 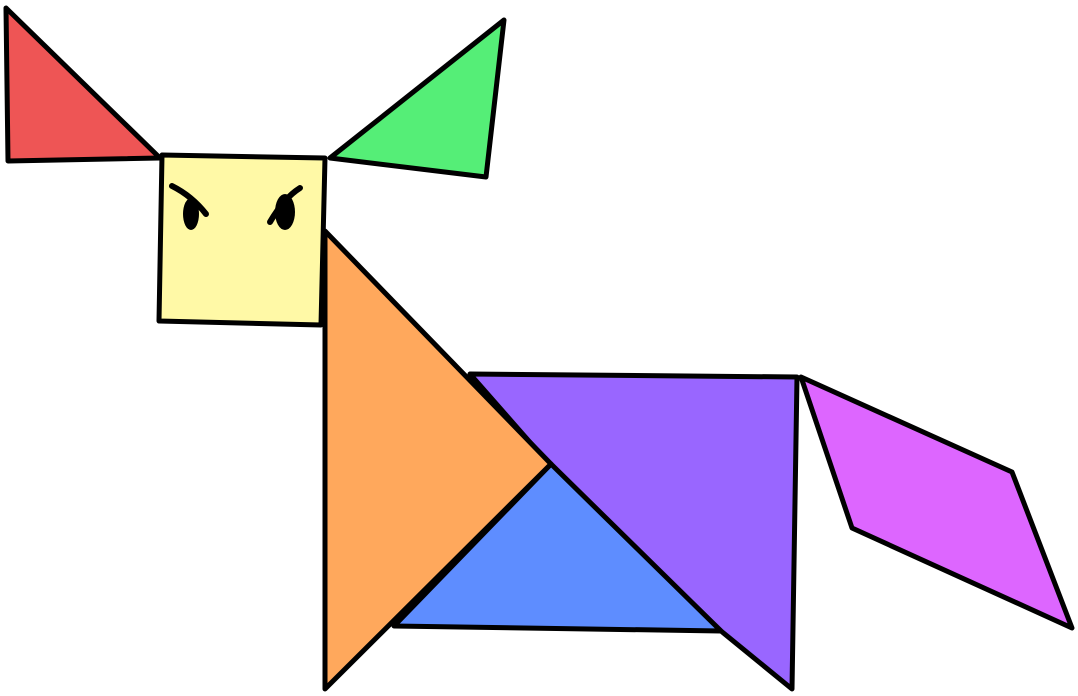 I want to click on face, so click(x=236, y=206).